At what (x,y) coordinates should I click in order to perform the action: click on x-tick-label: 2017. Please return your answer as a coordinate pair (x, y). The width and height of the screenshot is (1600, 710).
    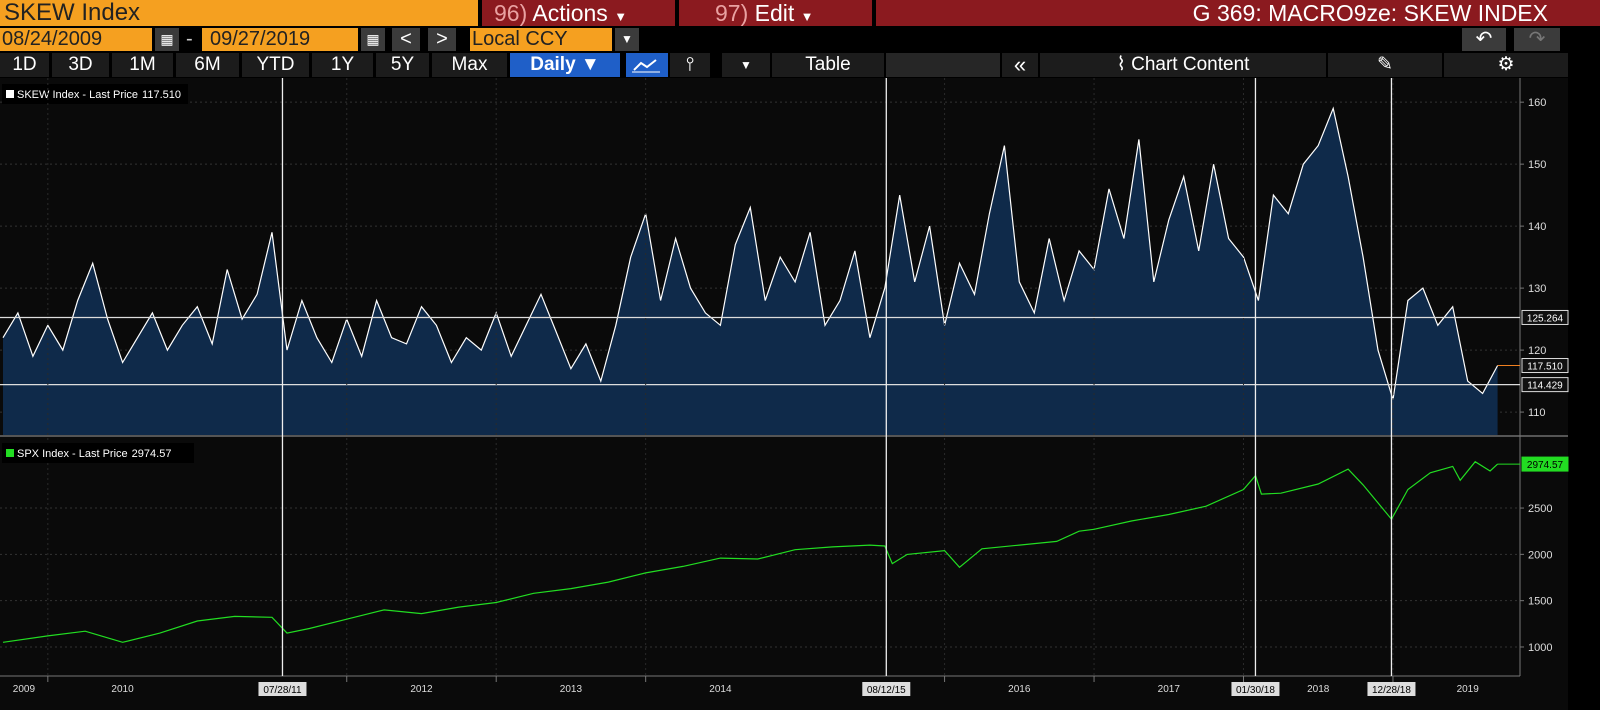
    Looking at the image, I should click on (1169, 689).